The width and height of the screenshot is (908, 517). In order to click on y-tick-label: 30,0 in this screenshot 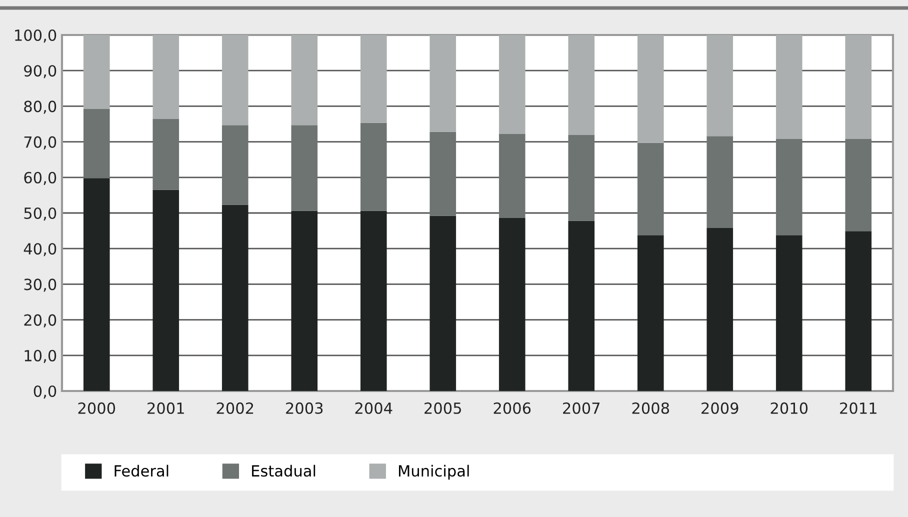, I will do `click(40, 285)`.